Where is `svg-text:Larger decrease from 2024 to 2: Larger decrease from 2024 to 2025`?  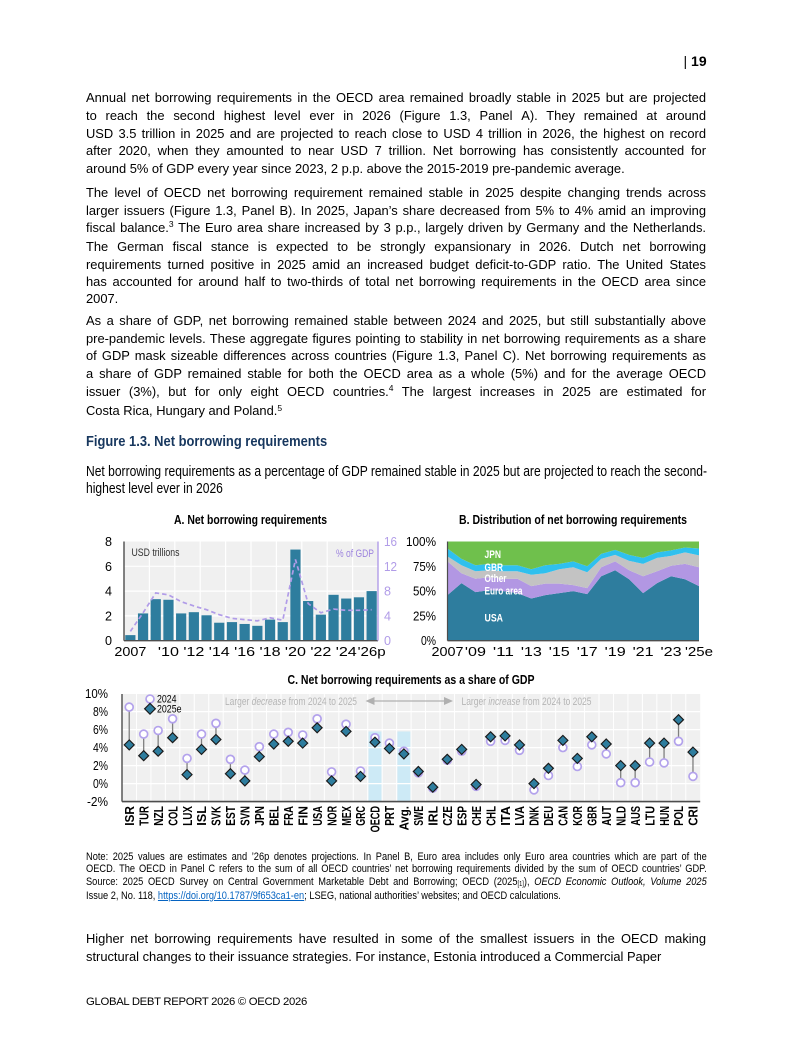
svg-text:Larger decrease from 2024 to 2: Larger decrease from 2024 to 2025 is located at coordinates (291, 702).